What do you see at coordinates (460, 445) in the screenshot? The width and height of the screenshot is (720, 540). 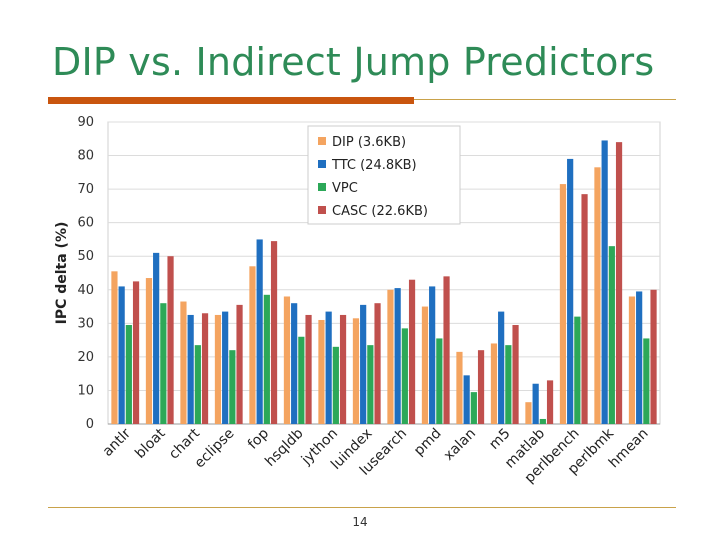 I see `x-tick-label: xalan` at bounding box center [460, 445].